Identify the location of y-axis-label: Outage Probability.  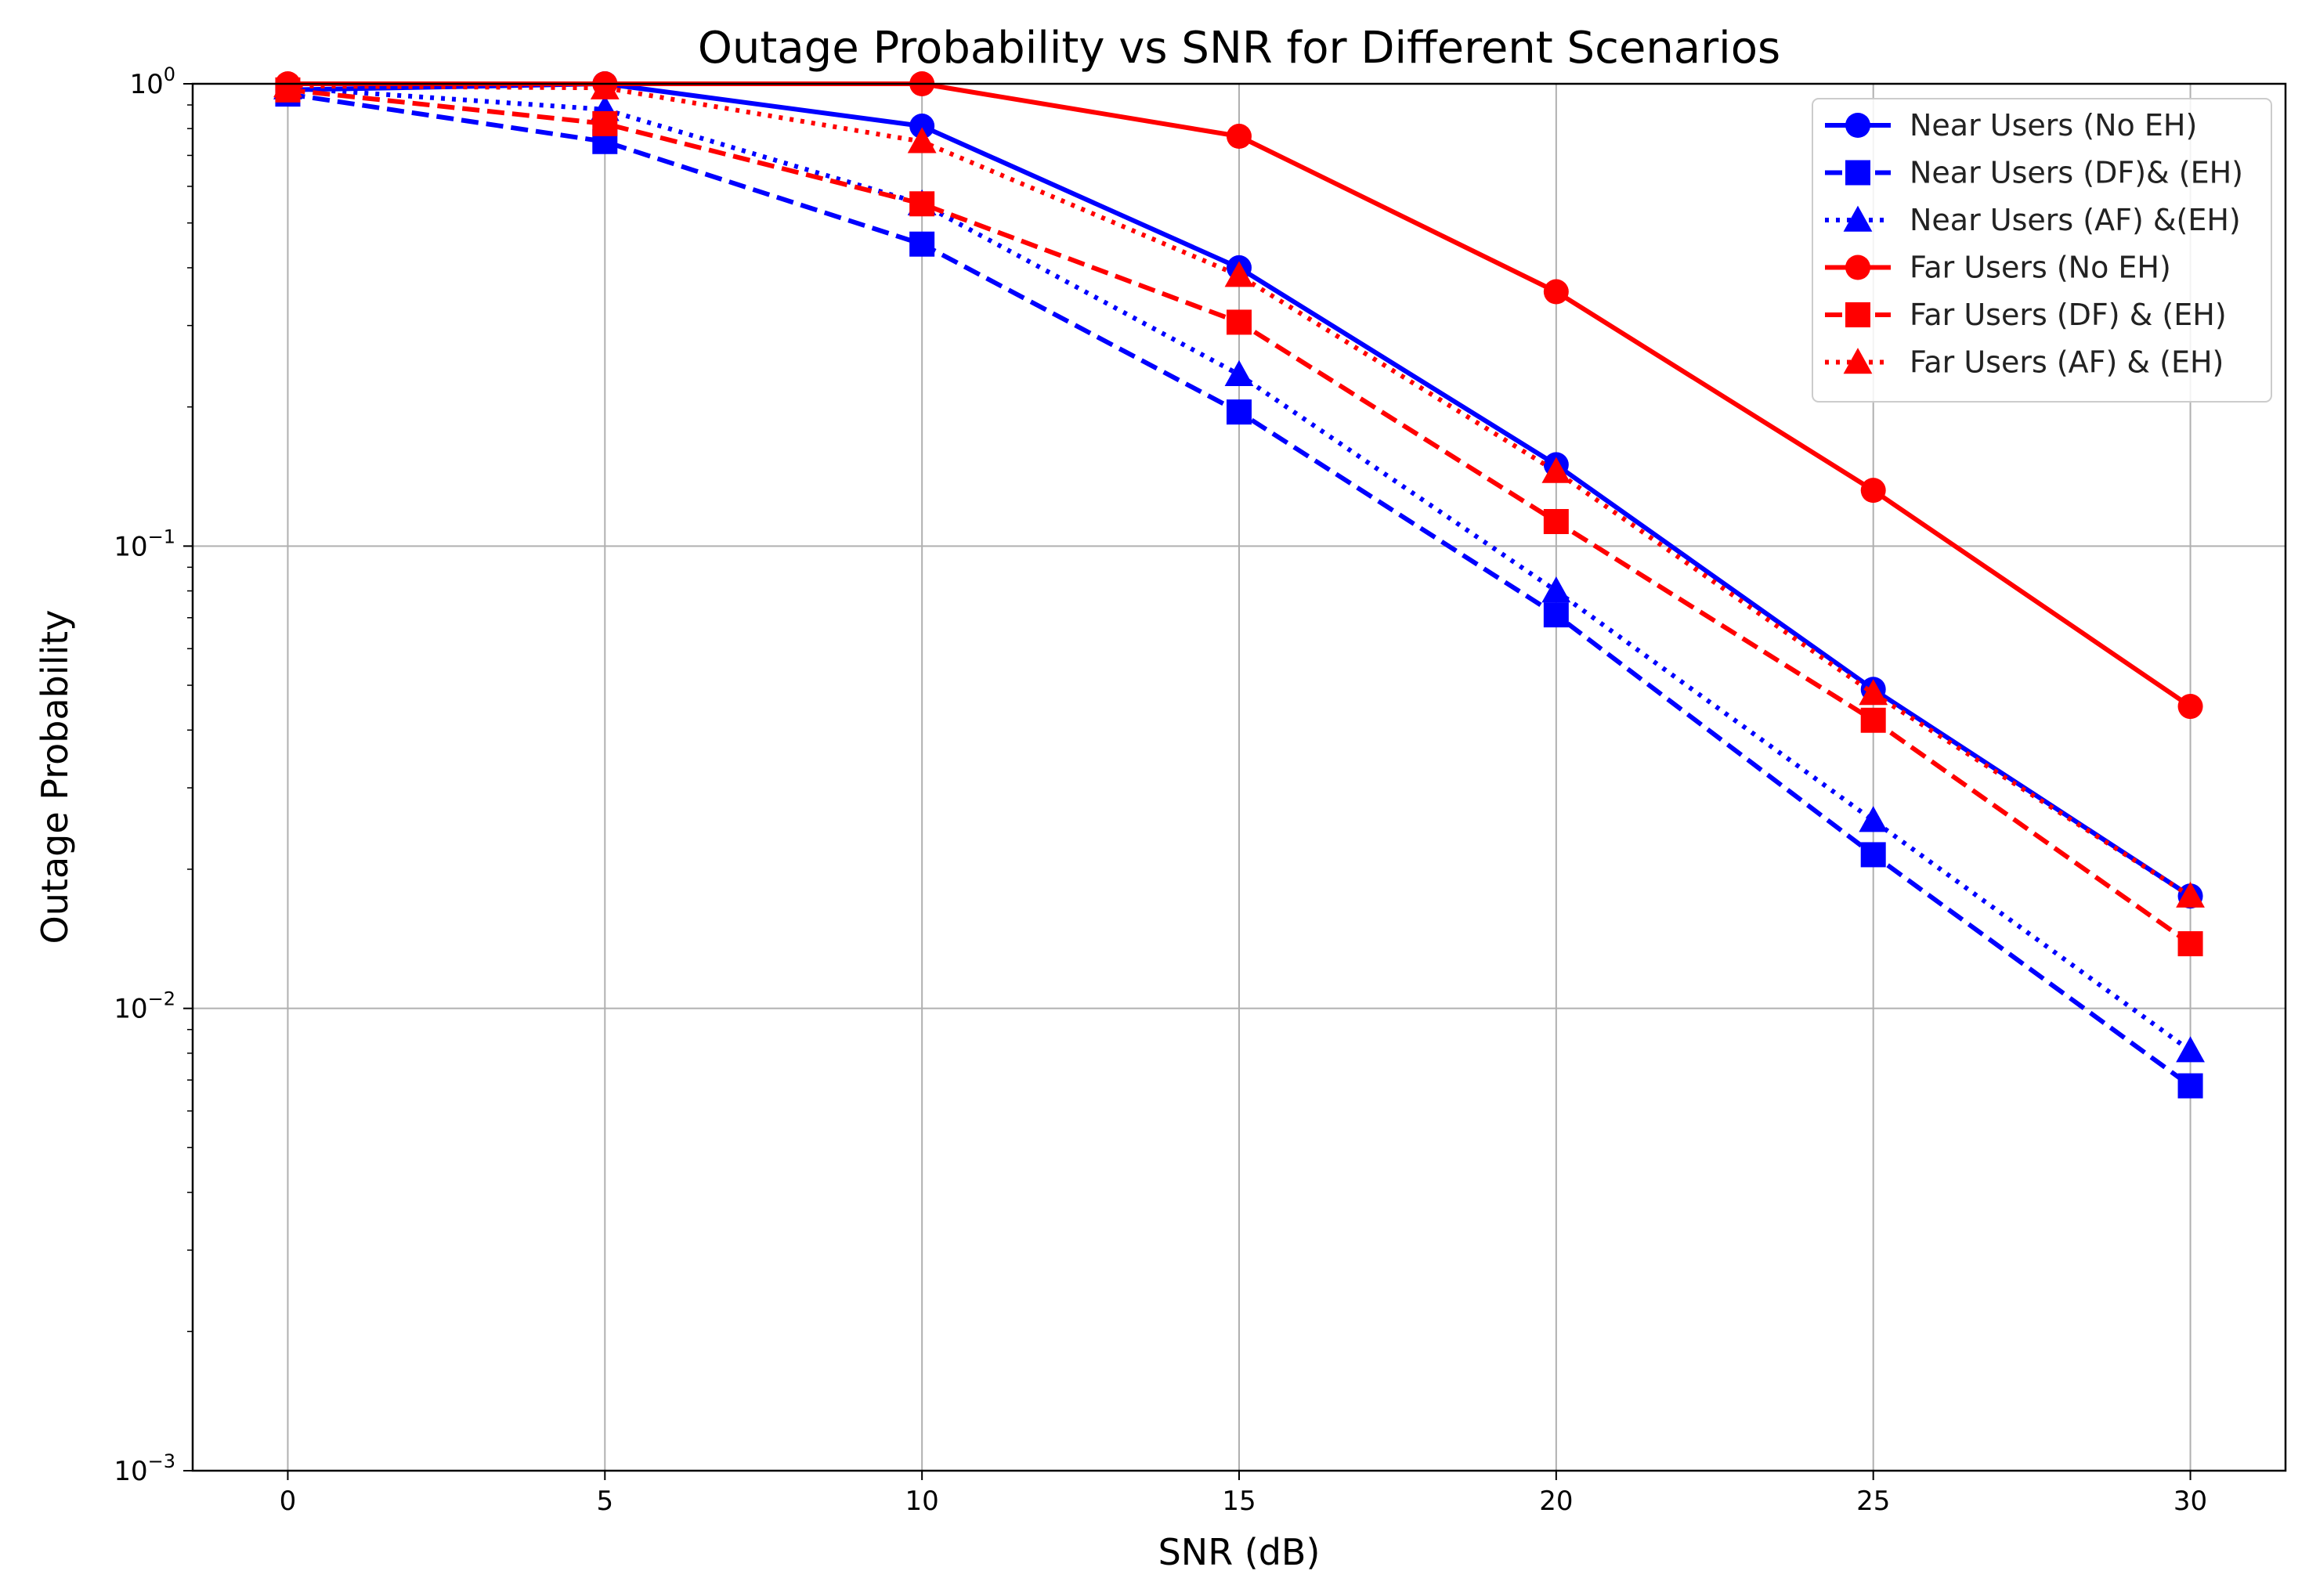
(55, 777).